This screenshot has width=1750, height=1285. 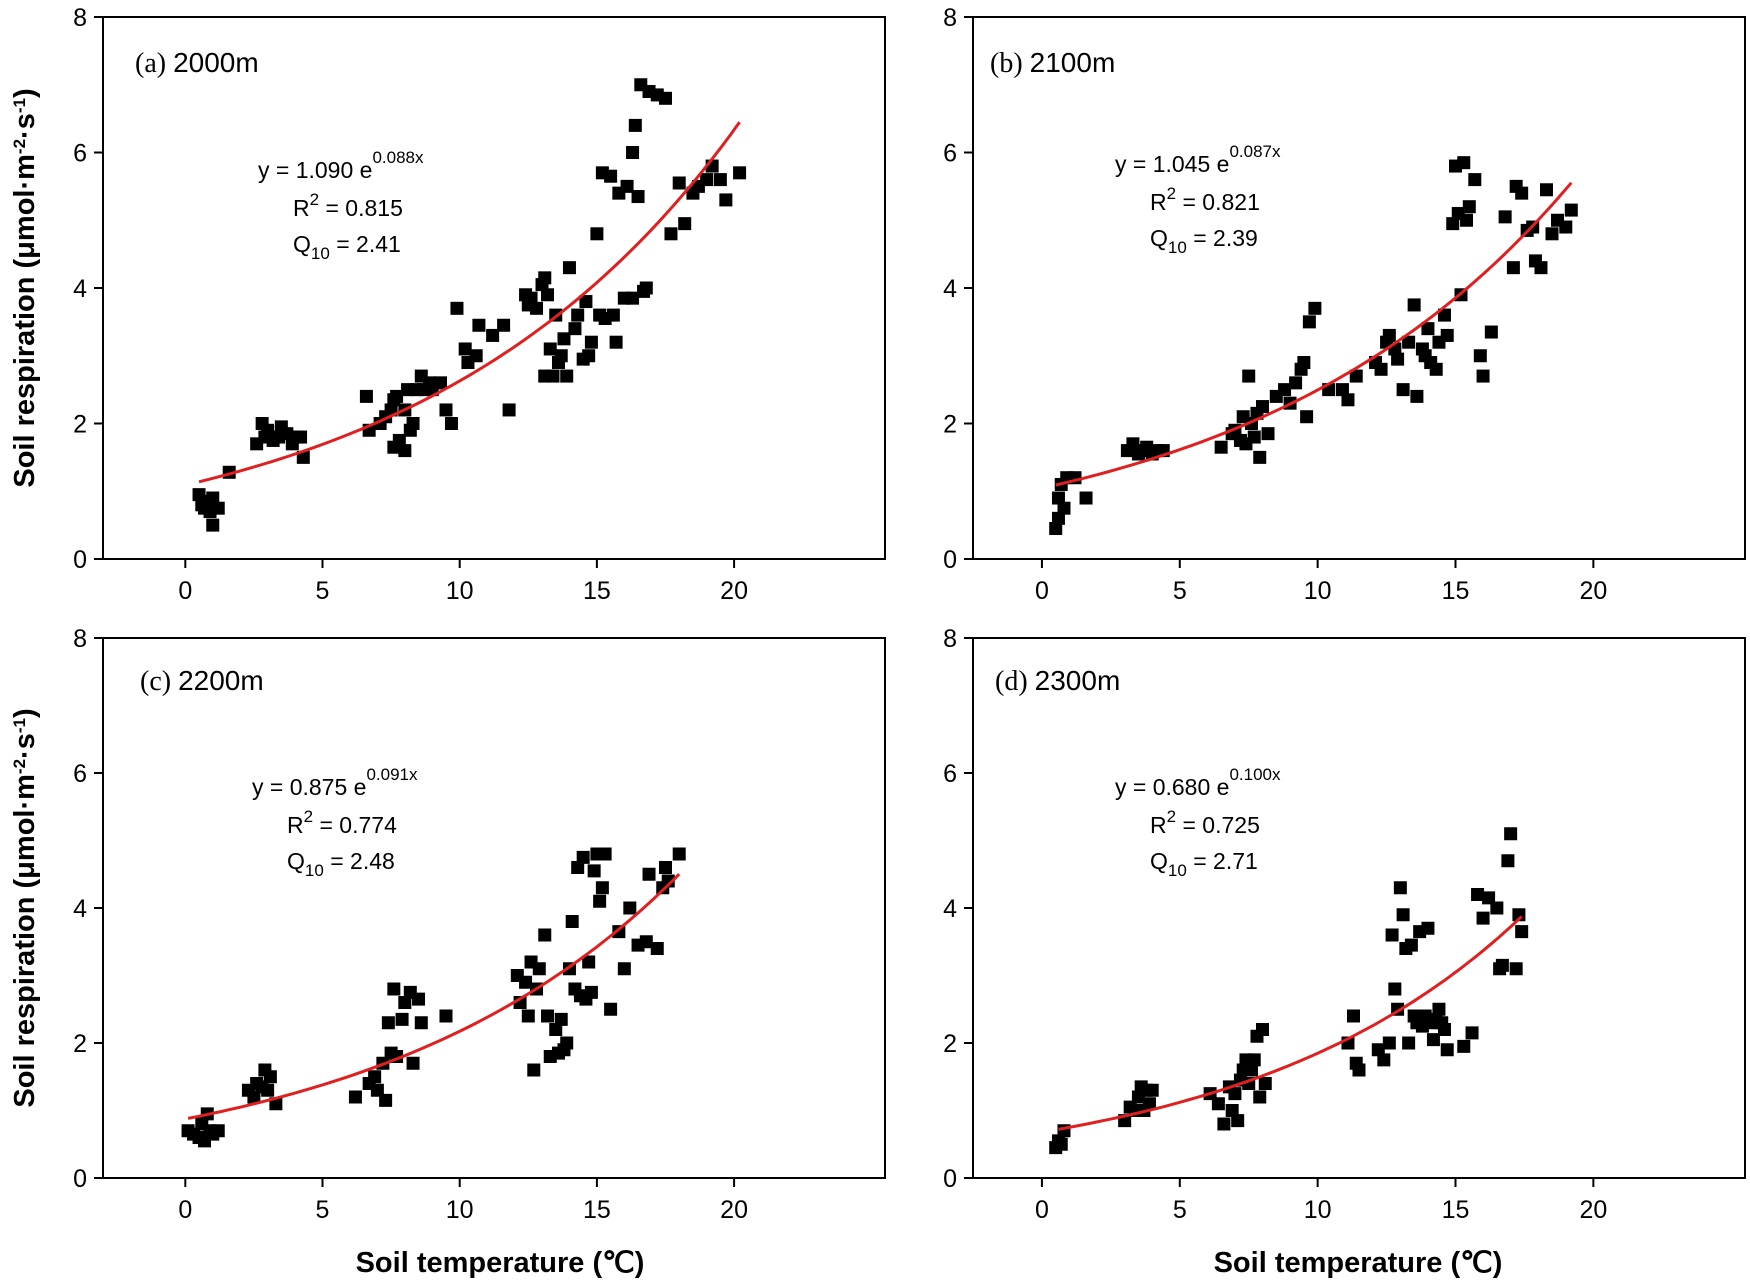 What do you see at coordinates (597, 591) in the screenshot?
I see `x-tick-label: 15` at bounding box center [597, 591].